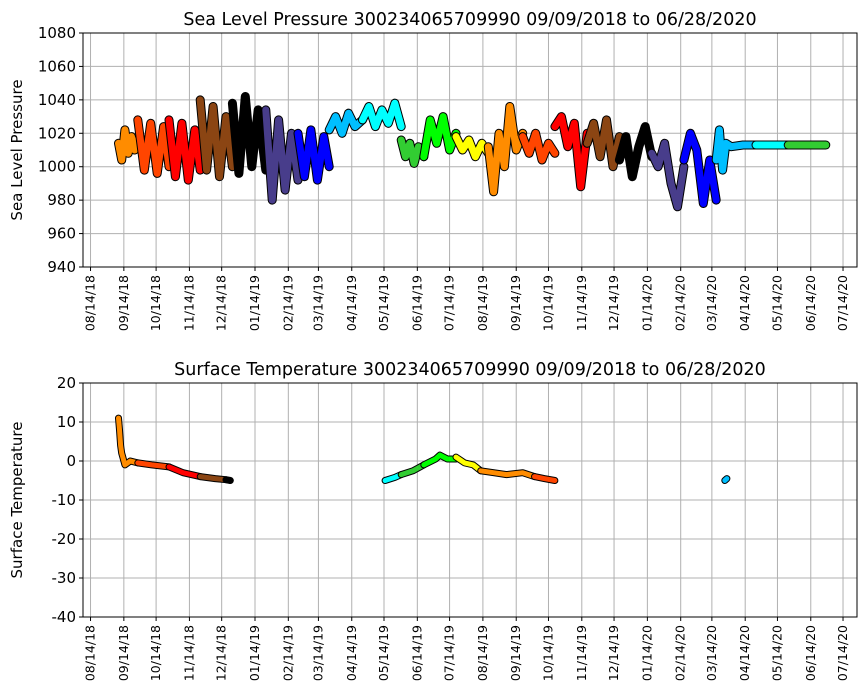 The height and width of the screenshot is (700, 867). What do you see at coordinates (67, 500) in the screenshot?
I see `y-axis-ticks: -40 -30 -20 -10 0 10 20` at bounding box center [67, 500].